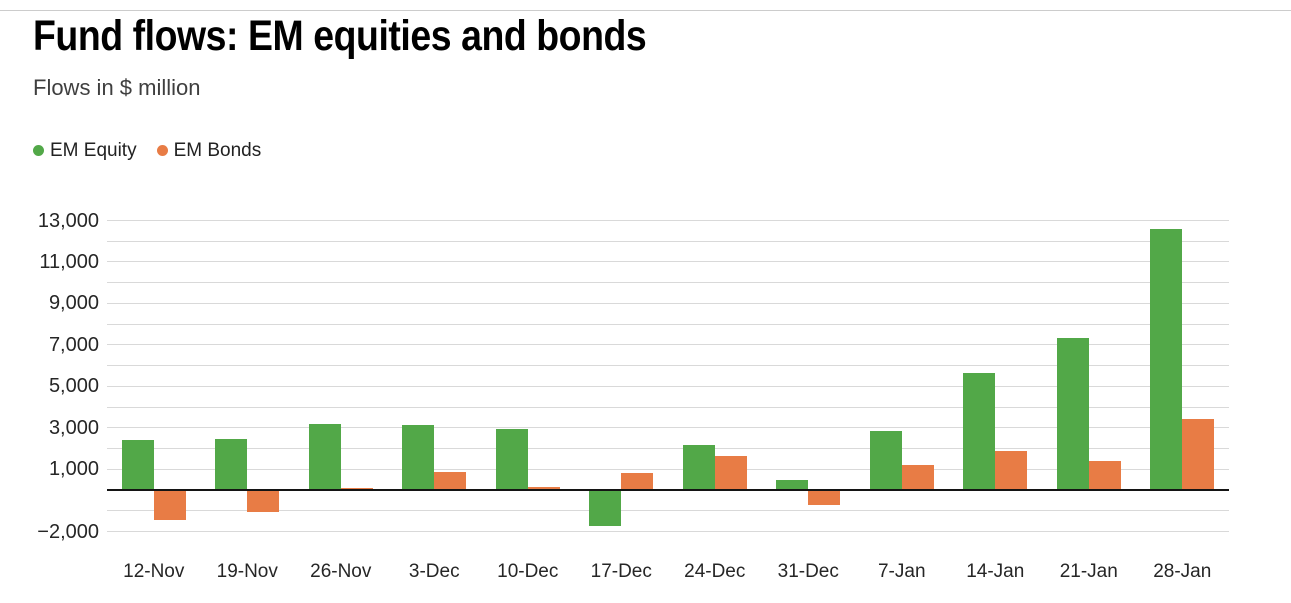  I want to click on gridline--2000, so click(668, 531).